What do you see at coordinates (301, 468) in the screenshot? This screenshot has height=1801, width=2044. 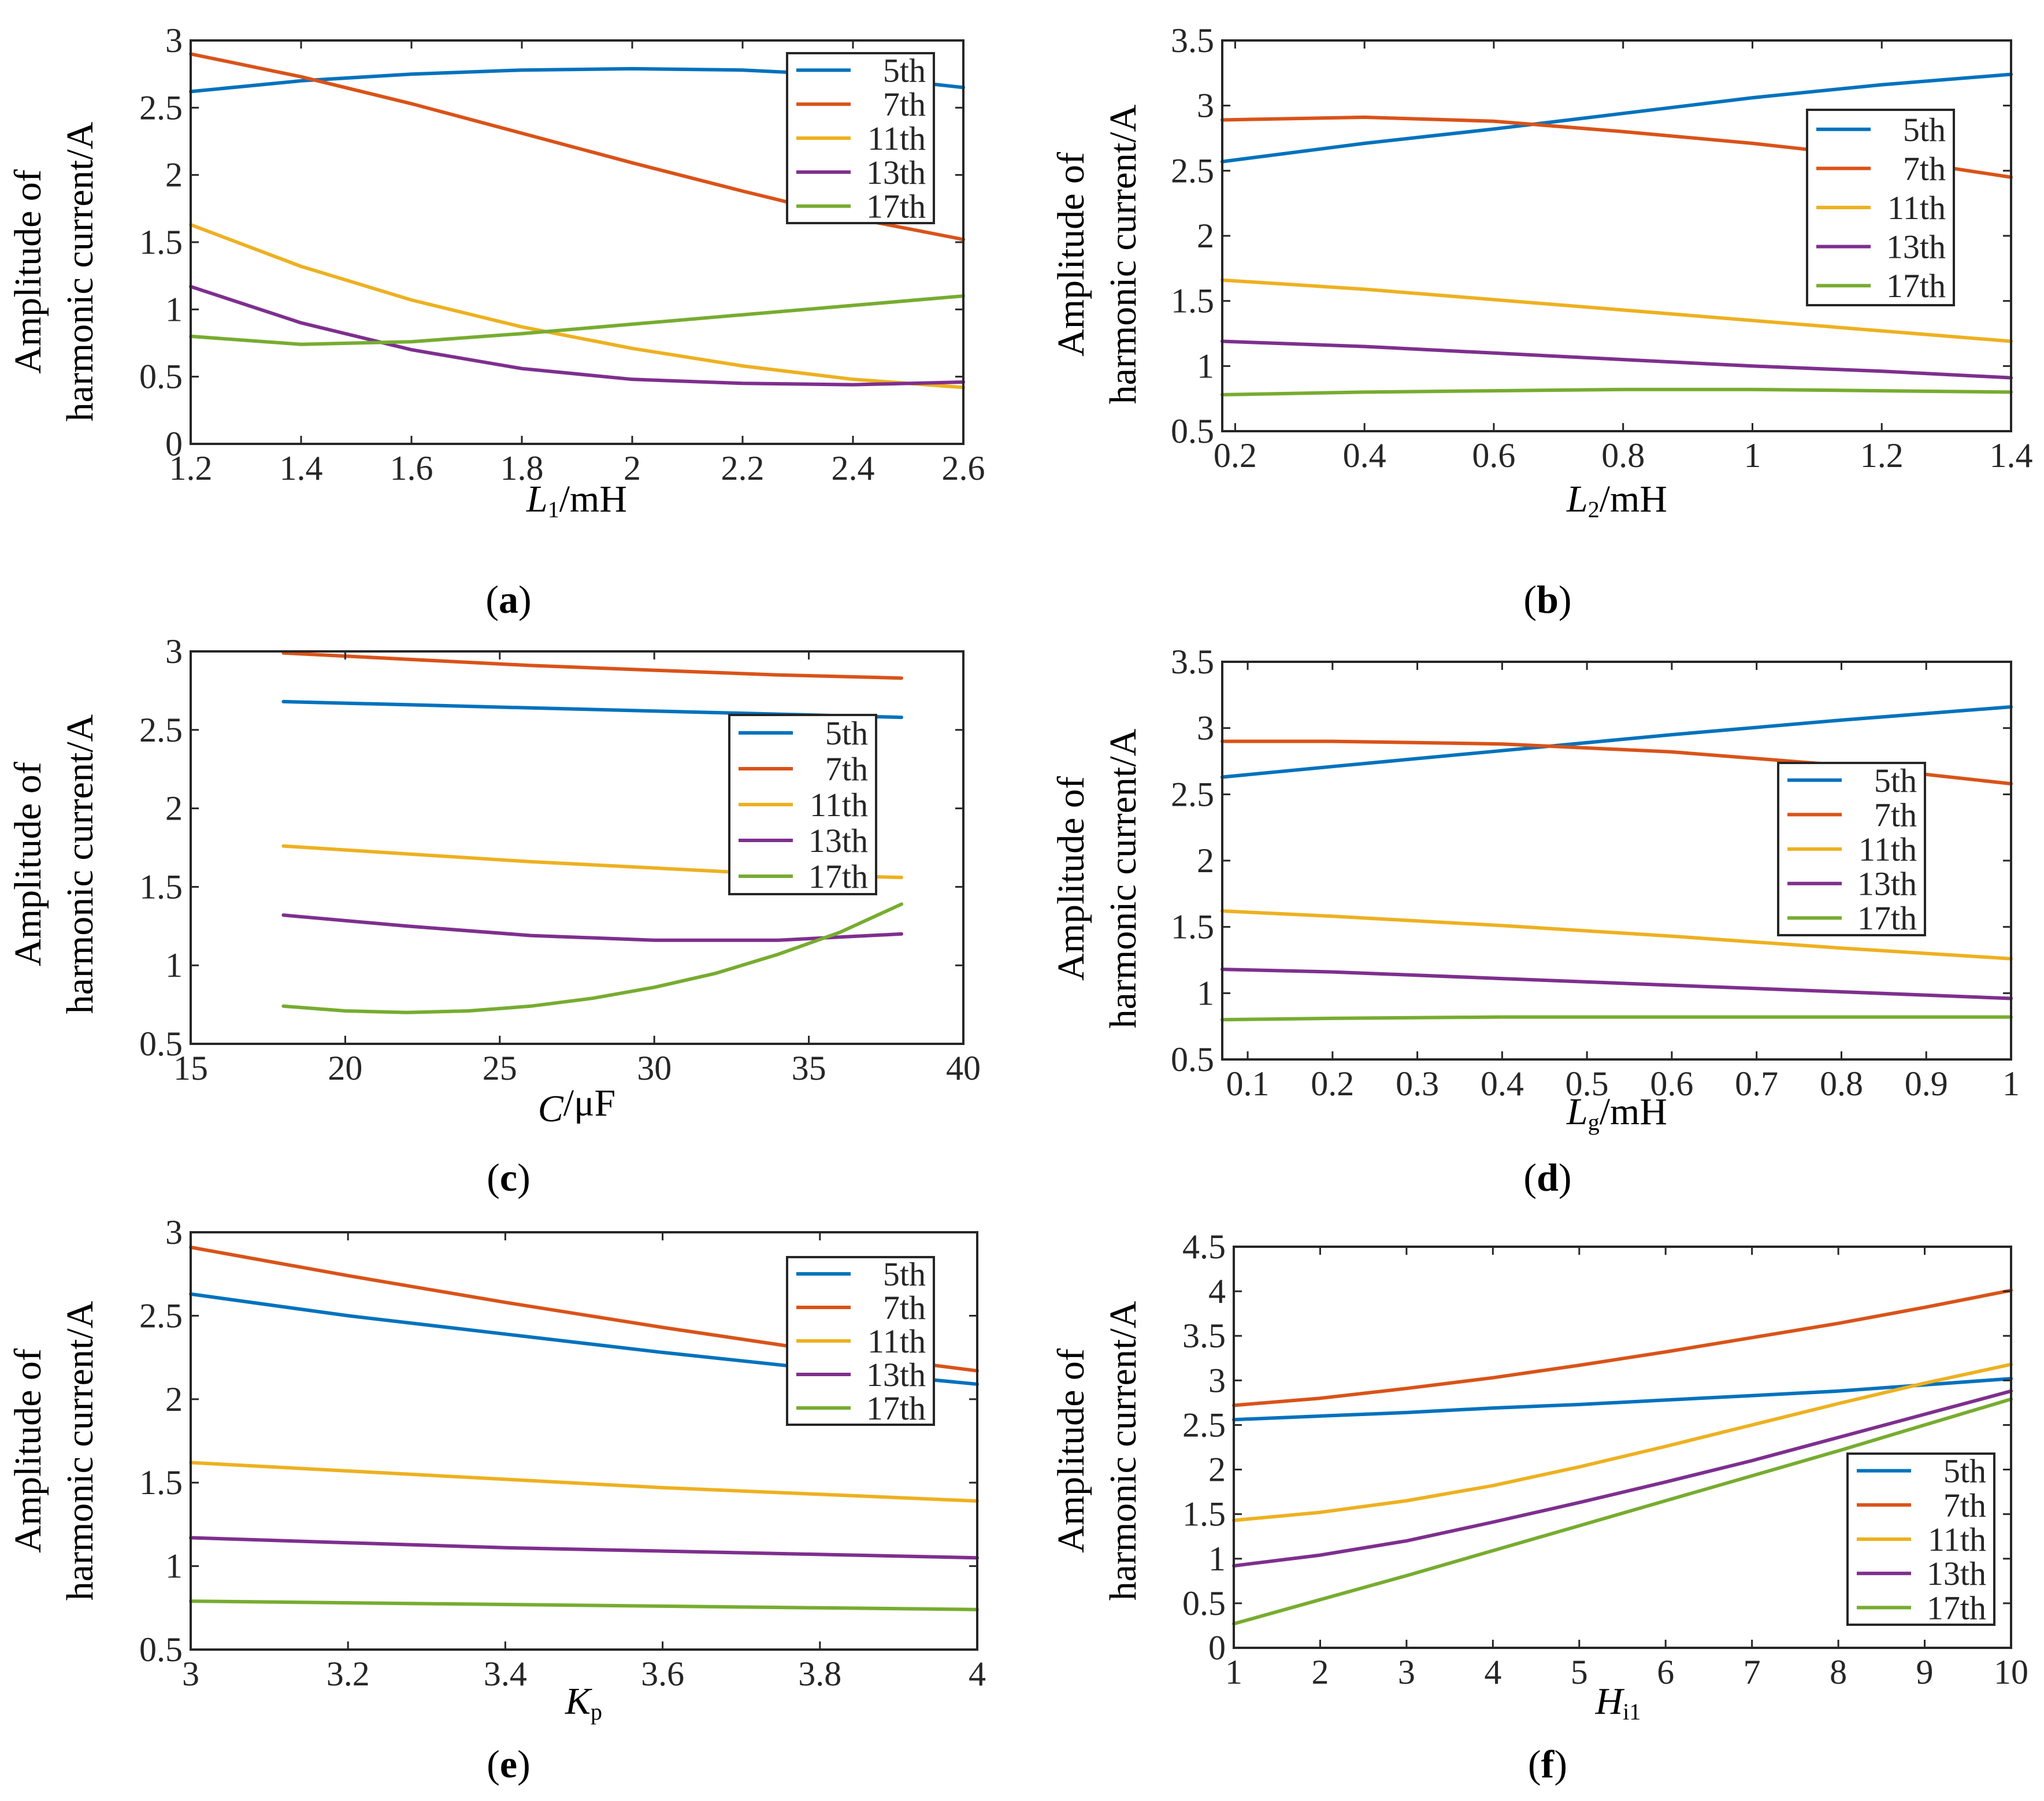 I see `x-tick-label: 1.4` at bounding box center [301, 468].